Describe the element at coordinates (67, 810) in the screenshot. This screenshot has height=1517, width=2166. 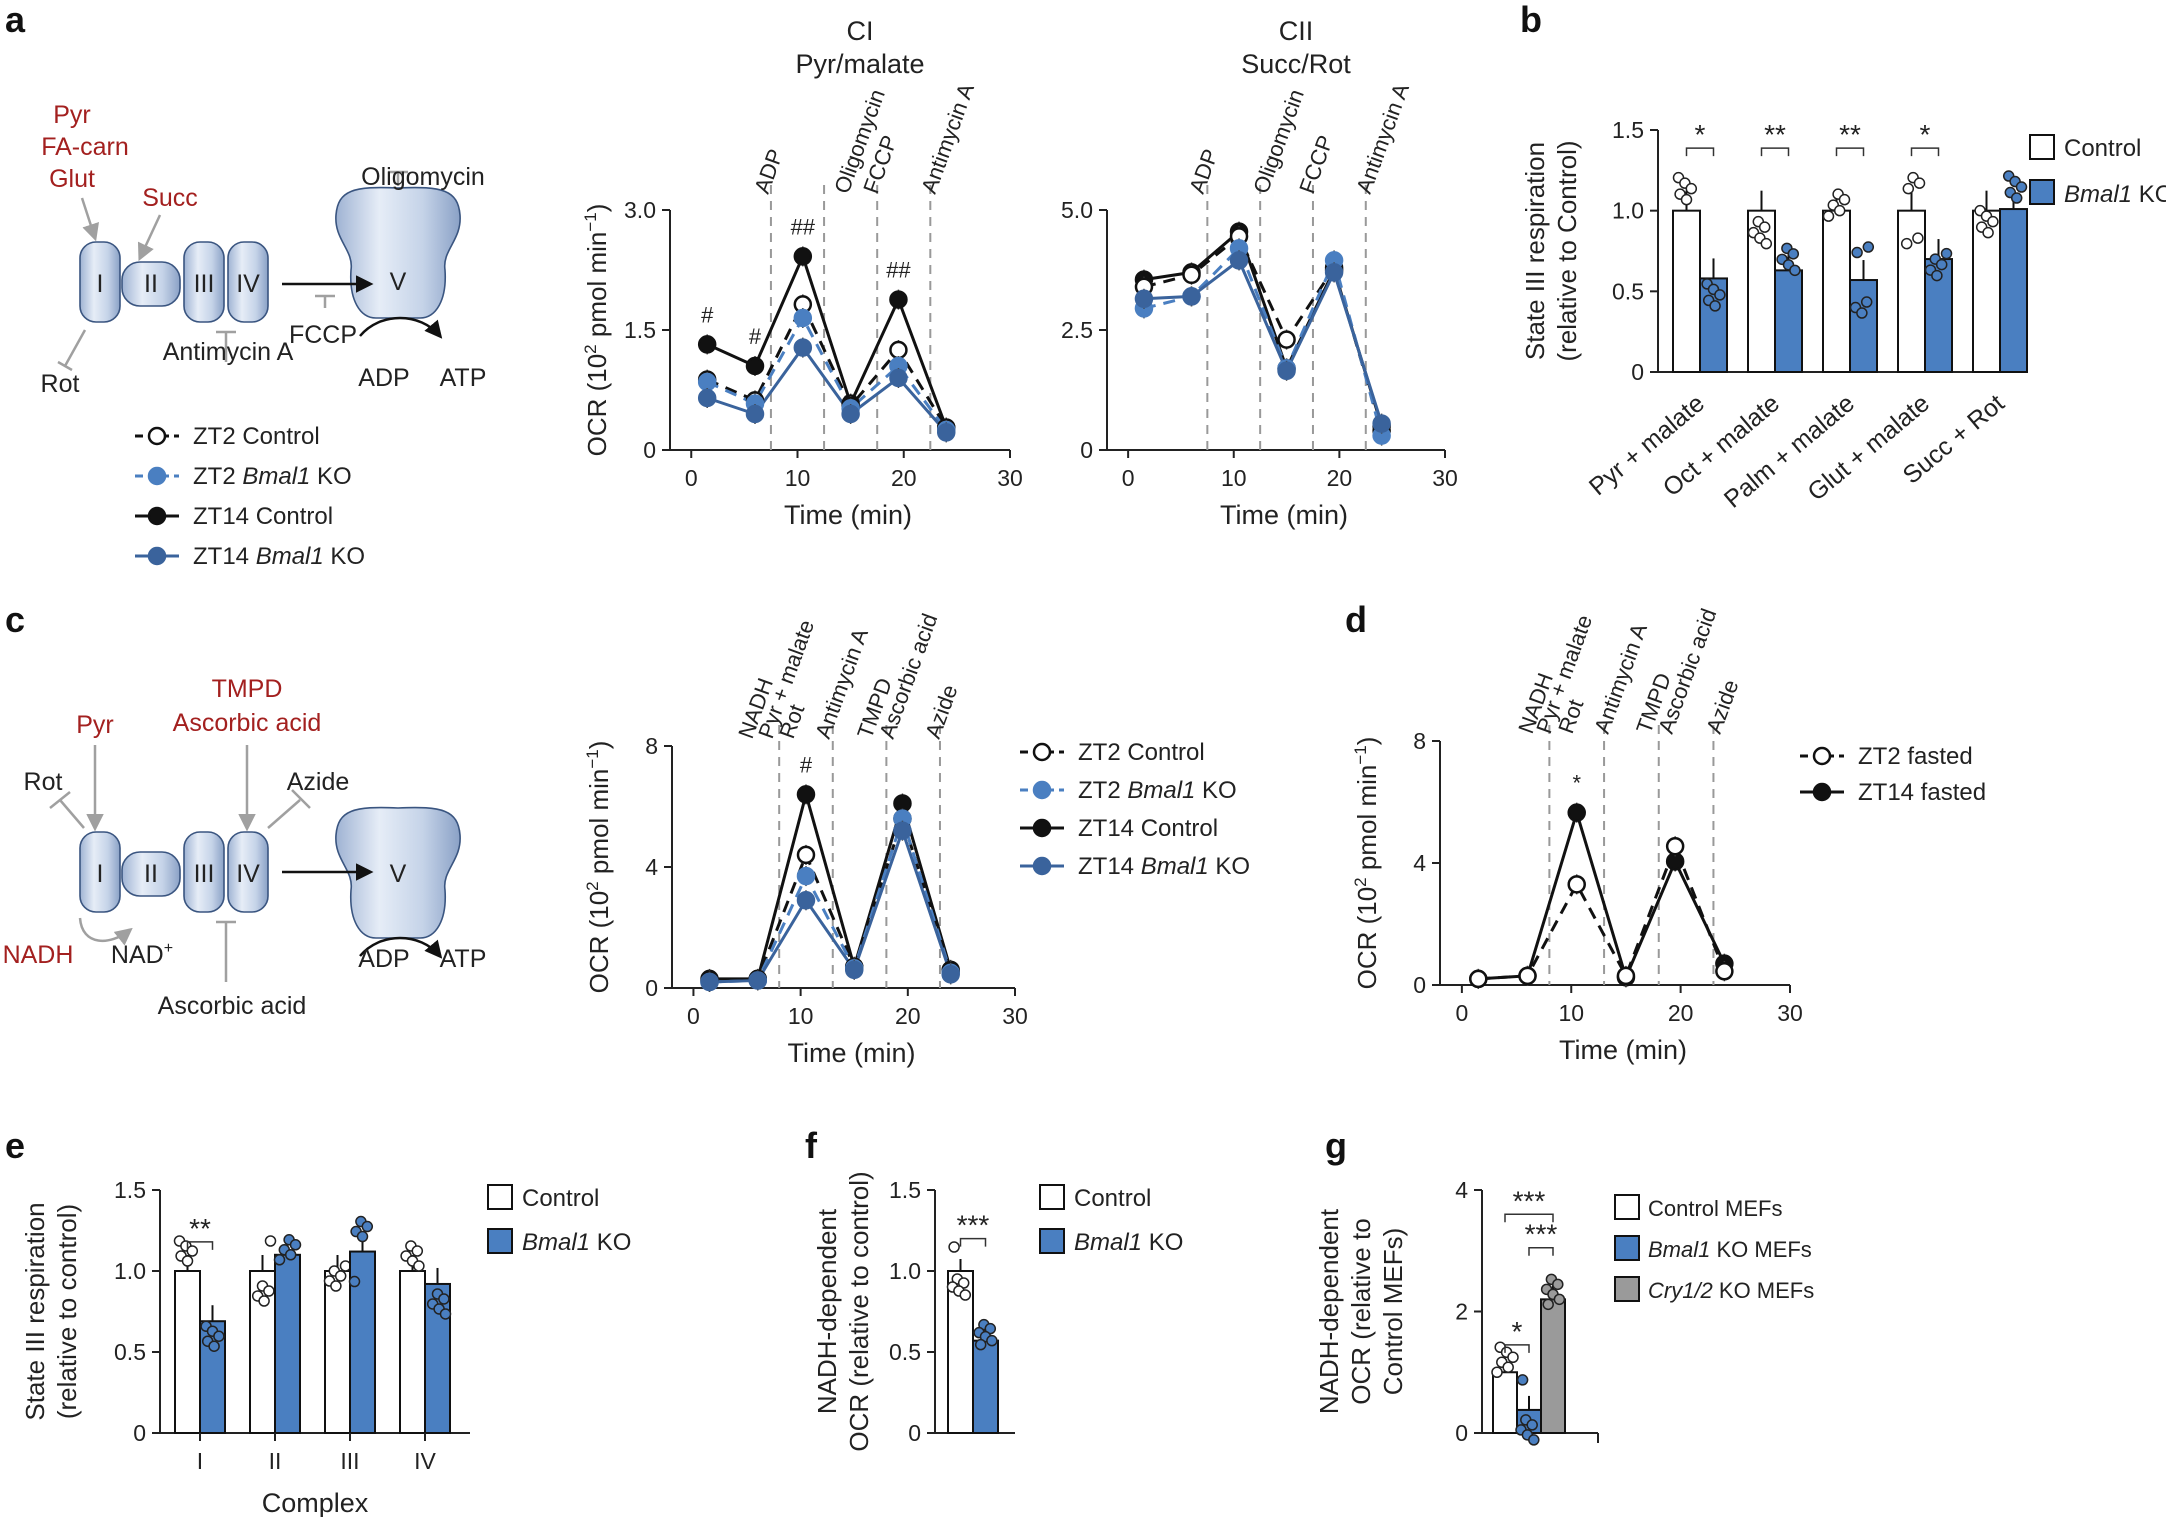
I see `rot-inhibitor-c` at that location.